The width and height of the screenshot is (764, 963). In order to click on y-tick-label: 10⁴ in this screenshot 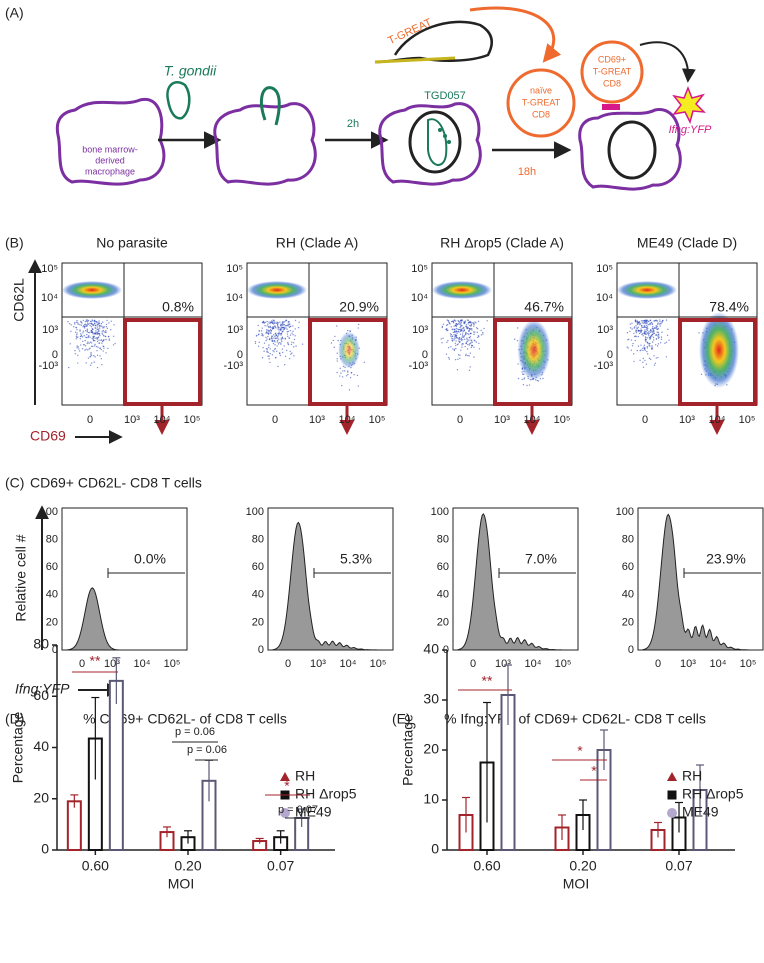, I will do `click(419, 298)`.